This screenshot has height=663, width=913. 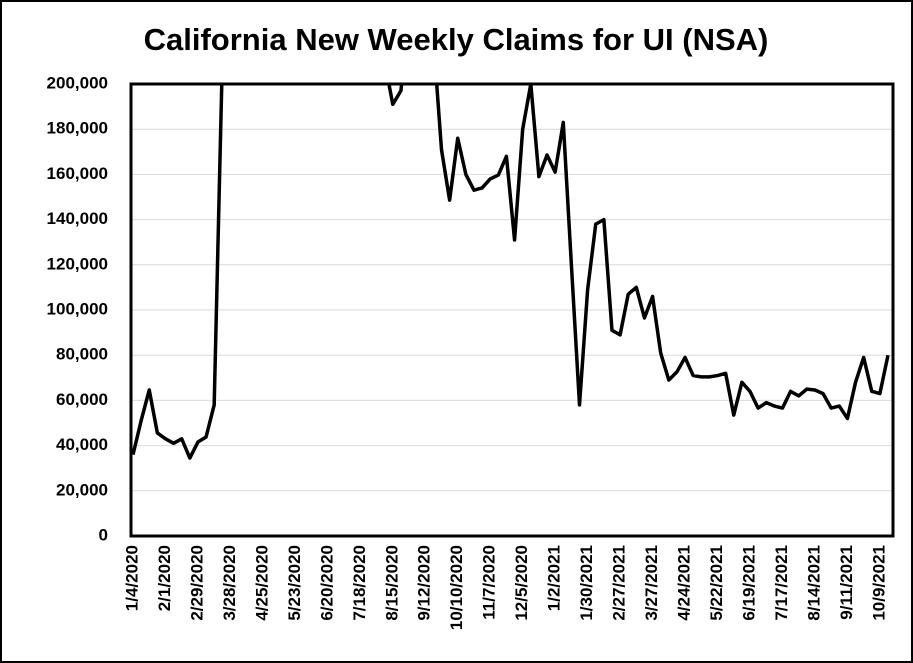 I want to click on x-tick-label: 2/29/2020, so click(x=196, y=583).